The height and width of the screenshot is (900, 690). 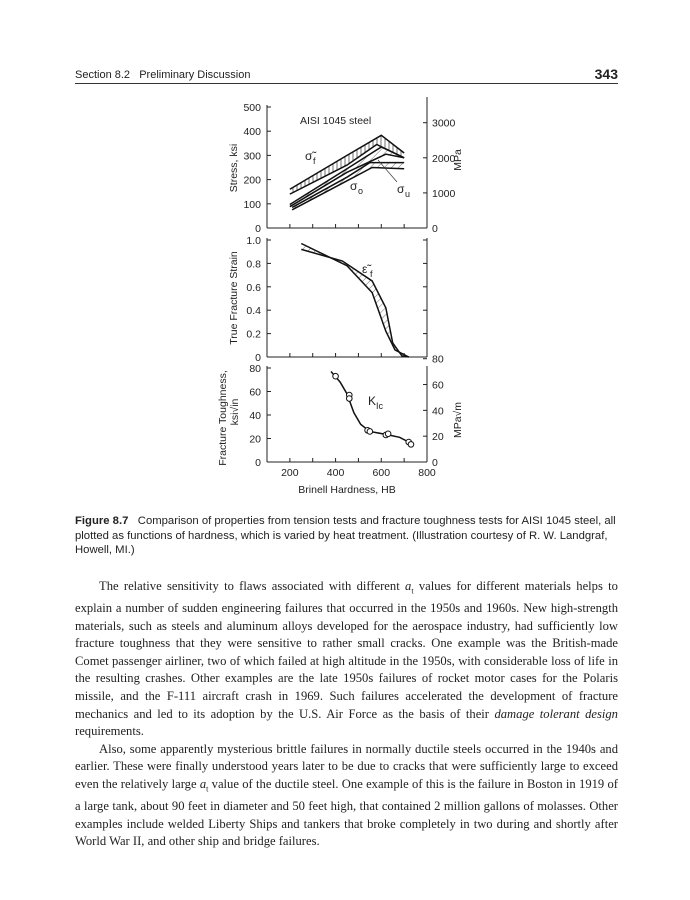 I want to click on sigma-f-label-subscript: f, so click(x=314, y=161).